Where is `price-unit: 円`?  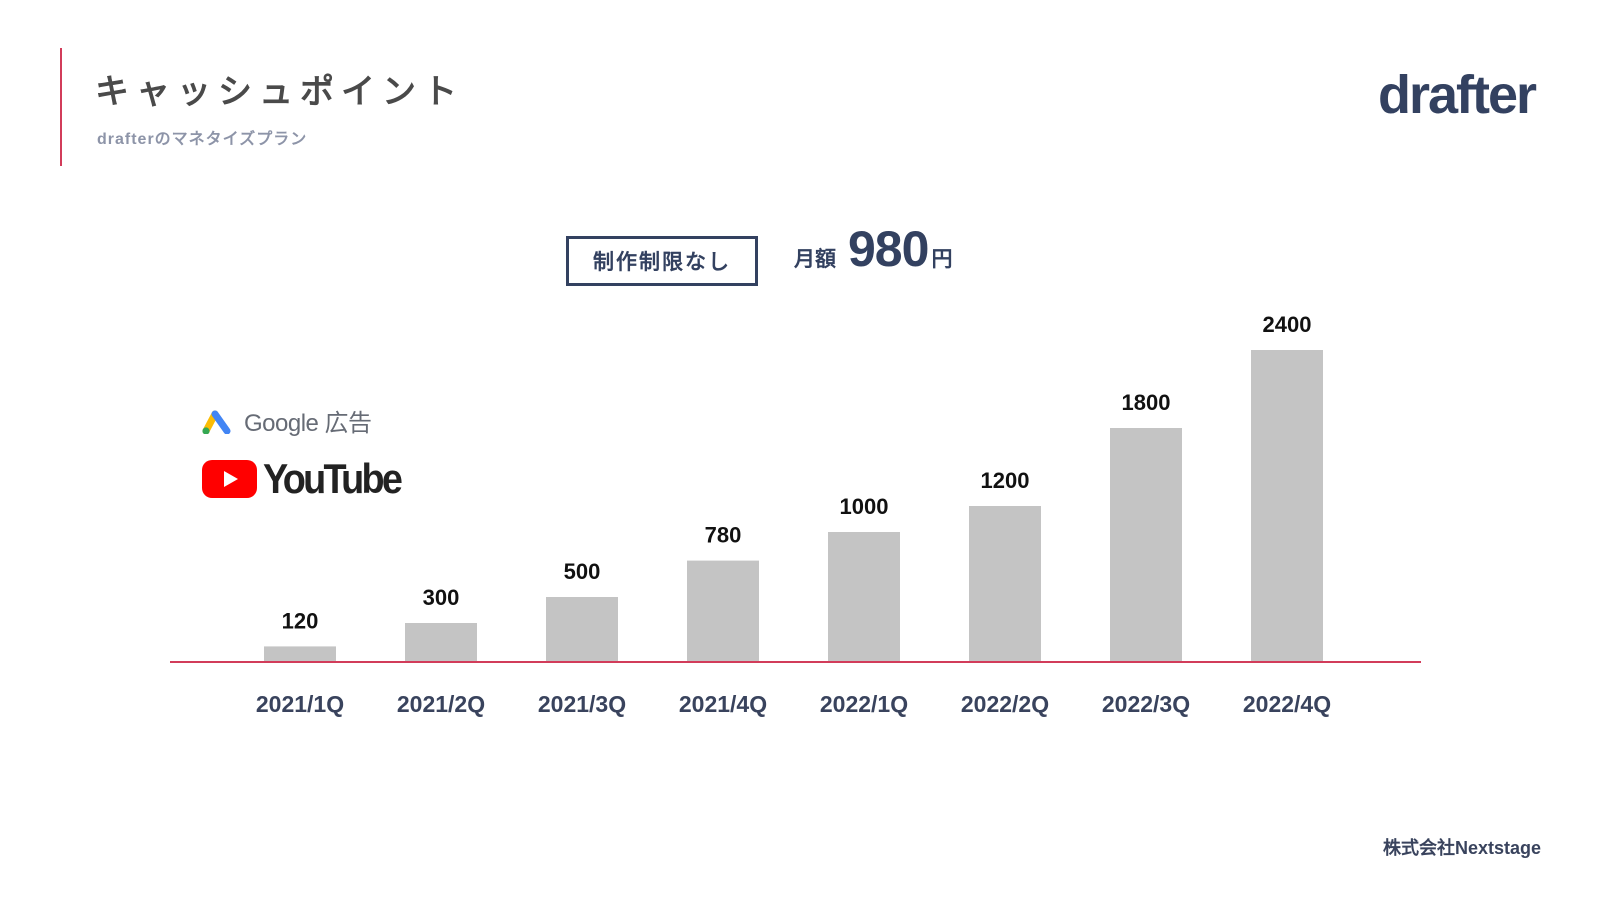
price-unit: 円 is located at coordinates (942, 259).